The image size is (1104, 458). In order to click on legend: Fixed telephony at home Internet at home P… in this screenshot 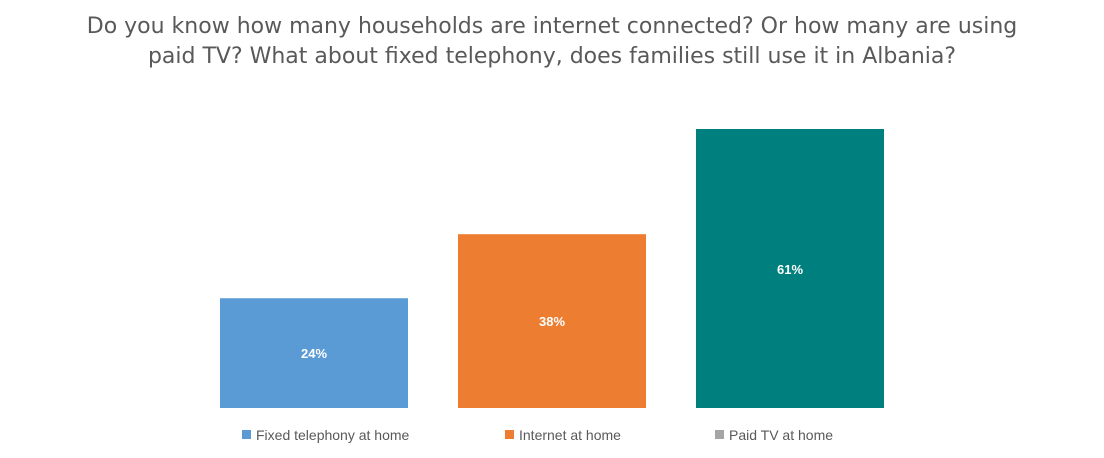, I will do `click(537, 435)`.